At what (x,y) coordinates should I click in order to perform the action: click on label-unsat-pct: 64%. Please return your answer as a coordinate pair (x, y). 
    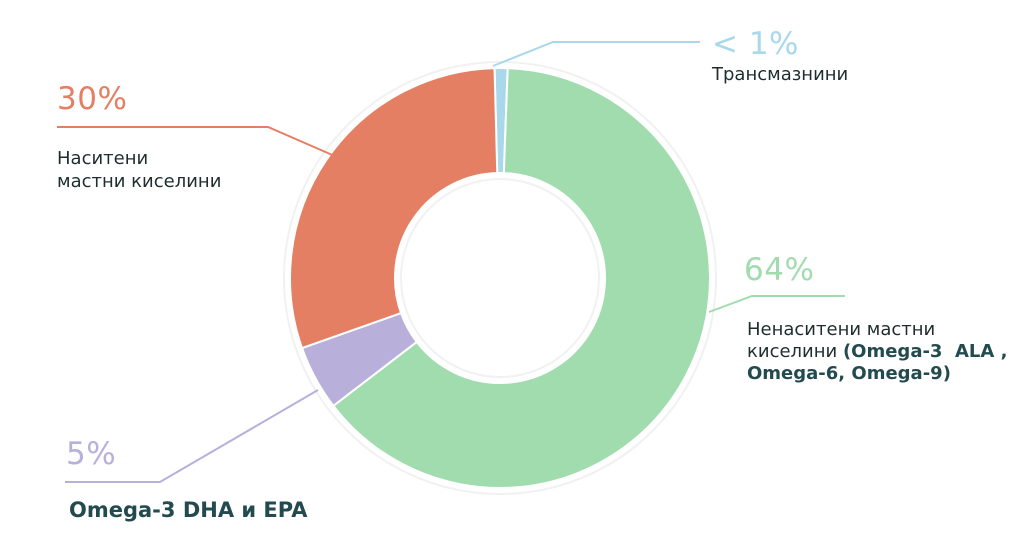
    Looking at the image, I should click on (779, 270).